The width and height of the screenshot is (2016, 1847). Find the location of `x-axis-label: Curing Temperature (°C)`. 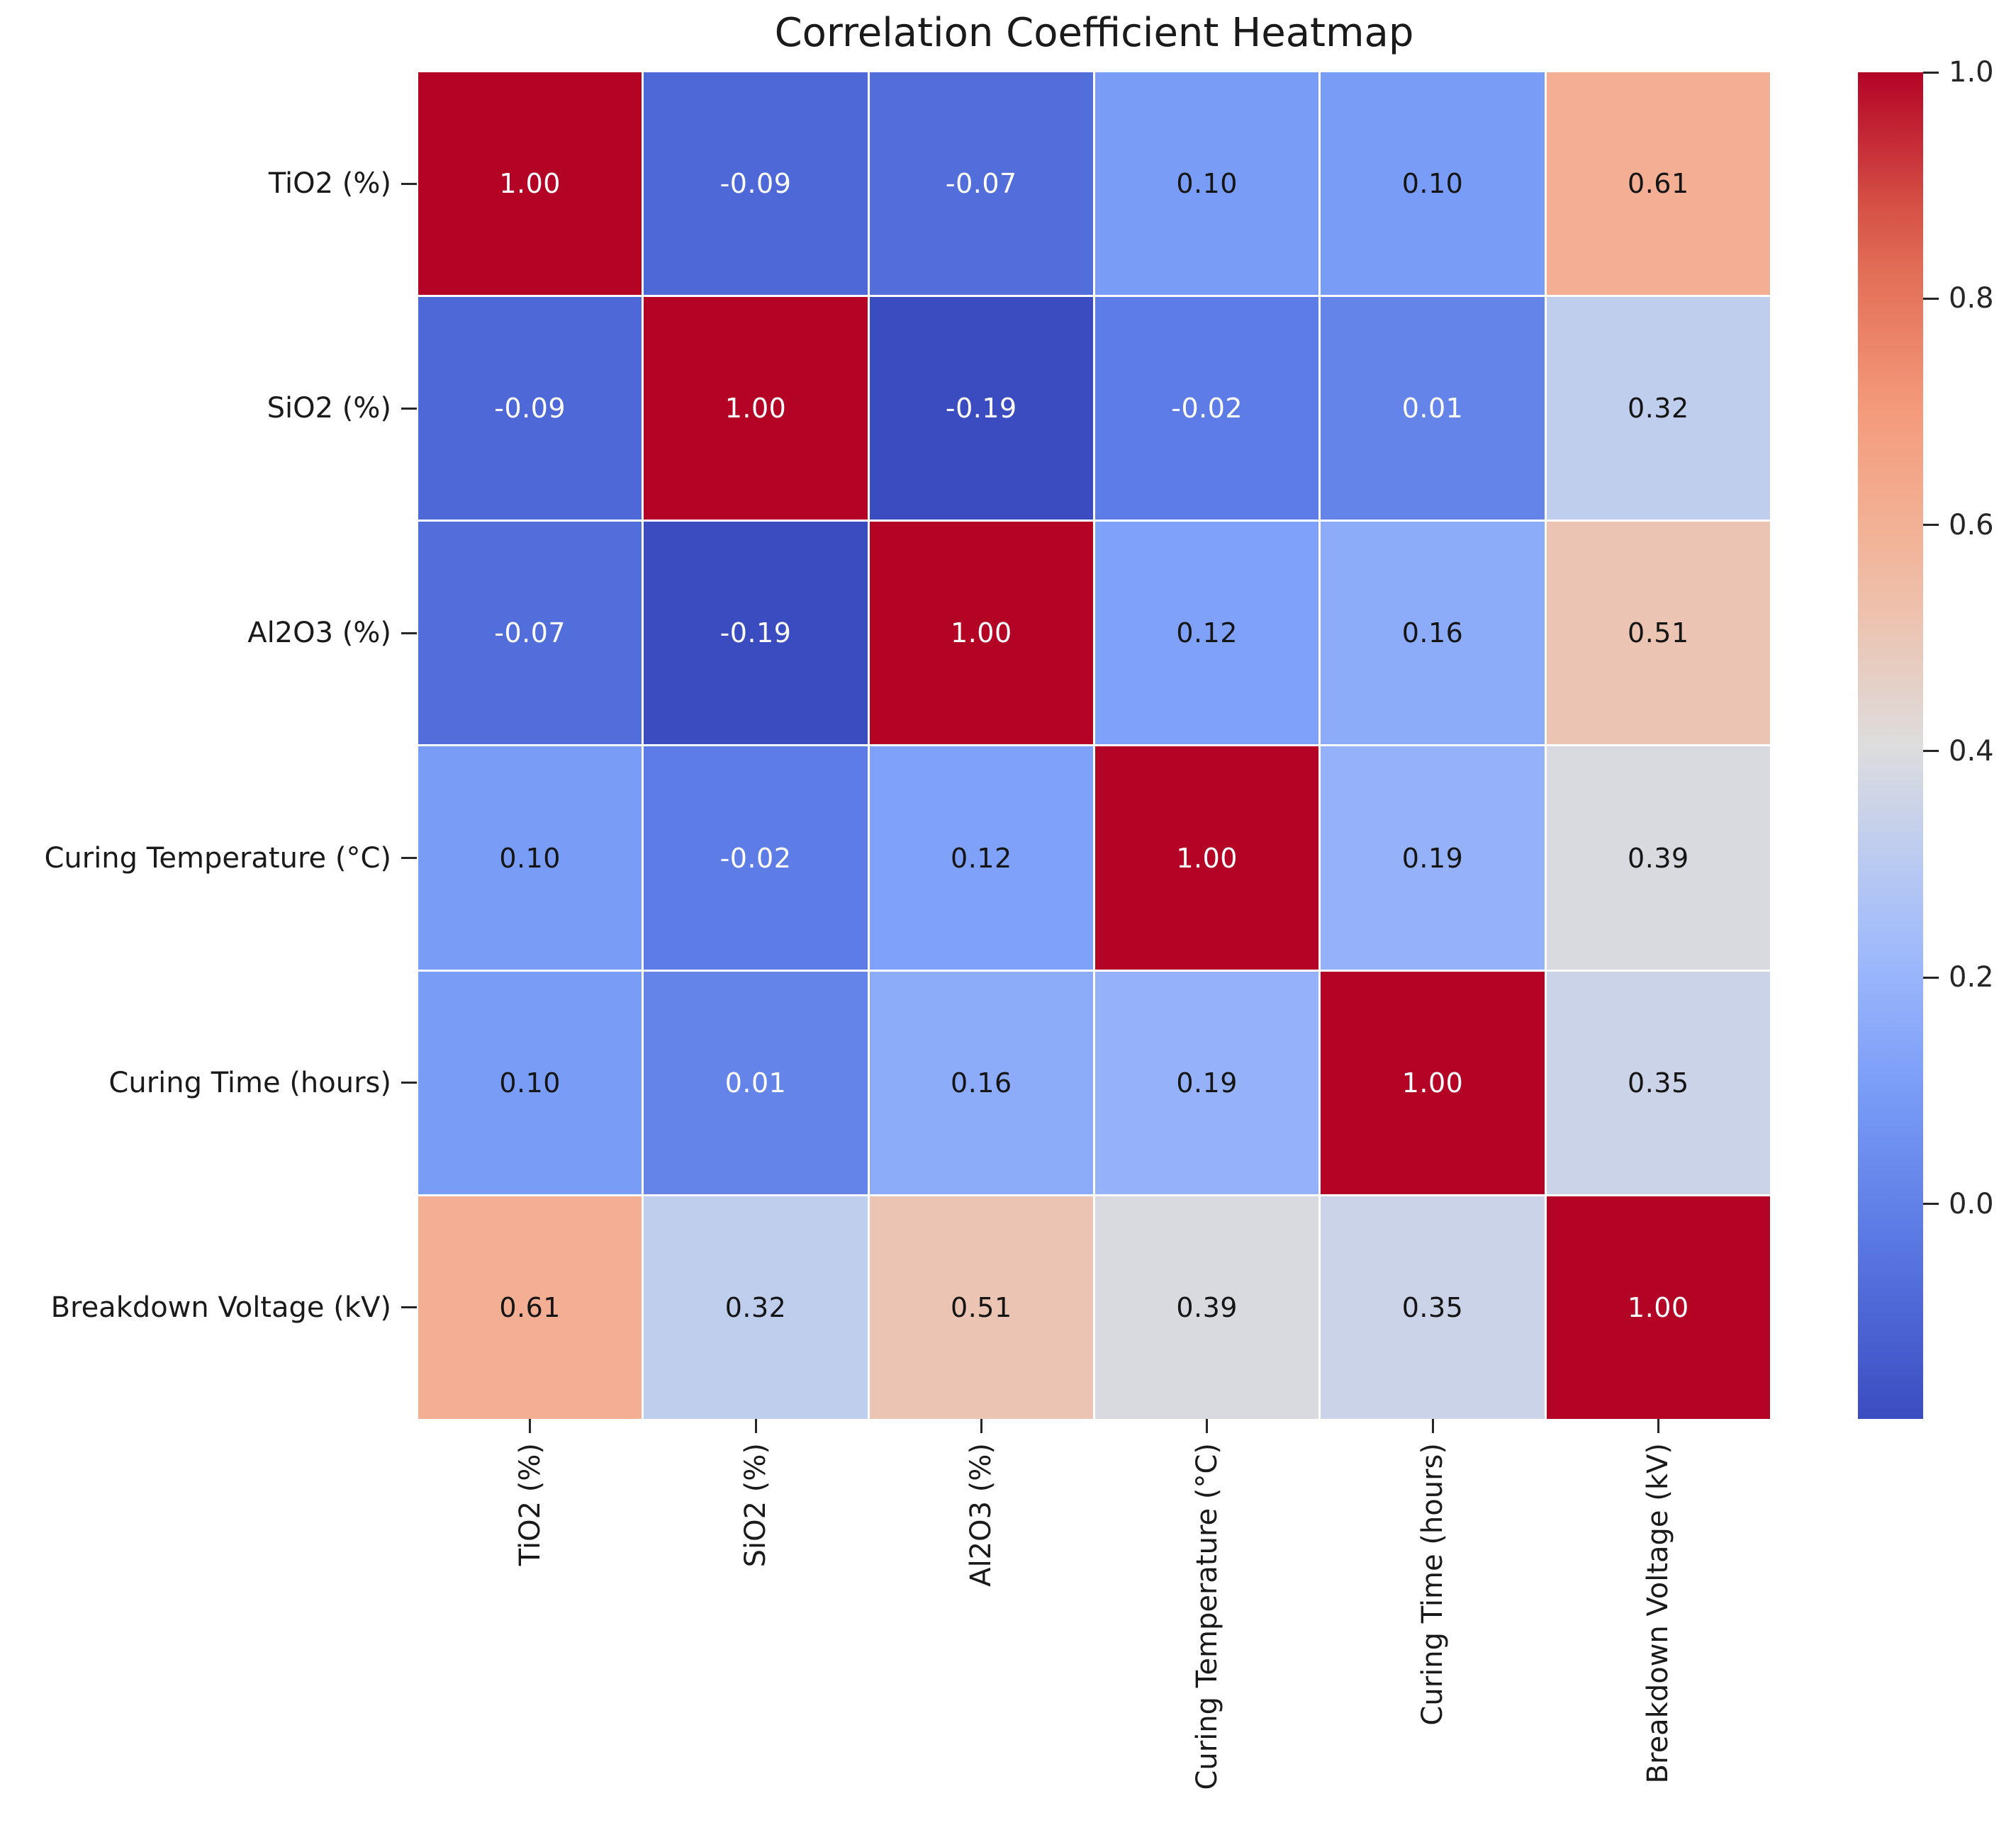

x-axis-label: Curing Temperature (°C) is located at coordinates (1208, 1617).